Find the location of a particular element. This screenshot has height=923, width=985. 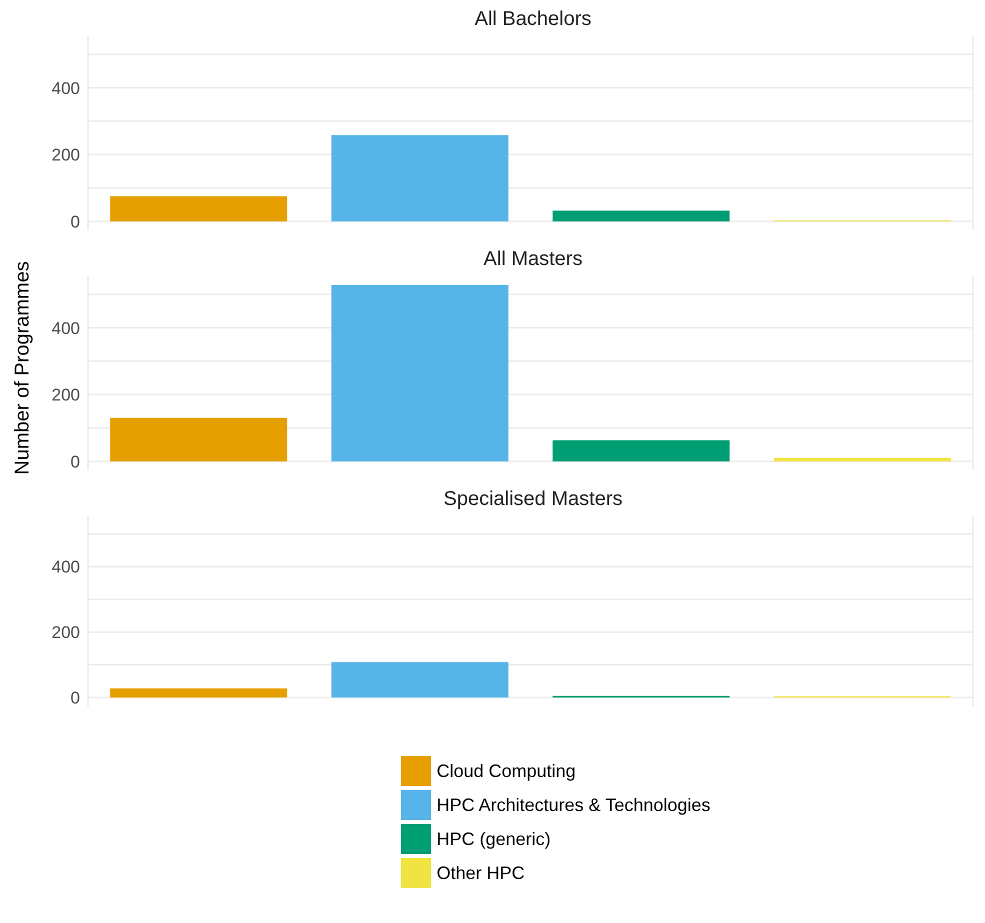

legend-label: Other HPC is located at coordinates (480, 873).